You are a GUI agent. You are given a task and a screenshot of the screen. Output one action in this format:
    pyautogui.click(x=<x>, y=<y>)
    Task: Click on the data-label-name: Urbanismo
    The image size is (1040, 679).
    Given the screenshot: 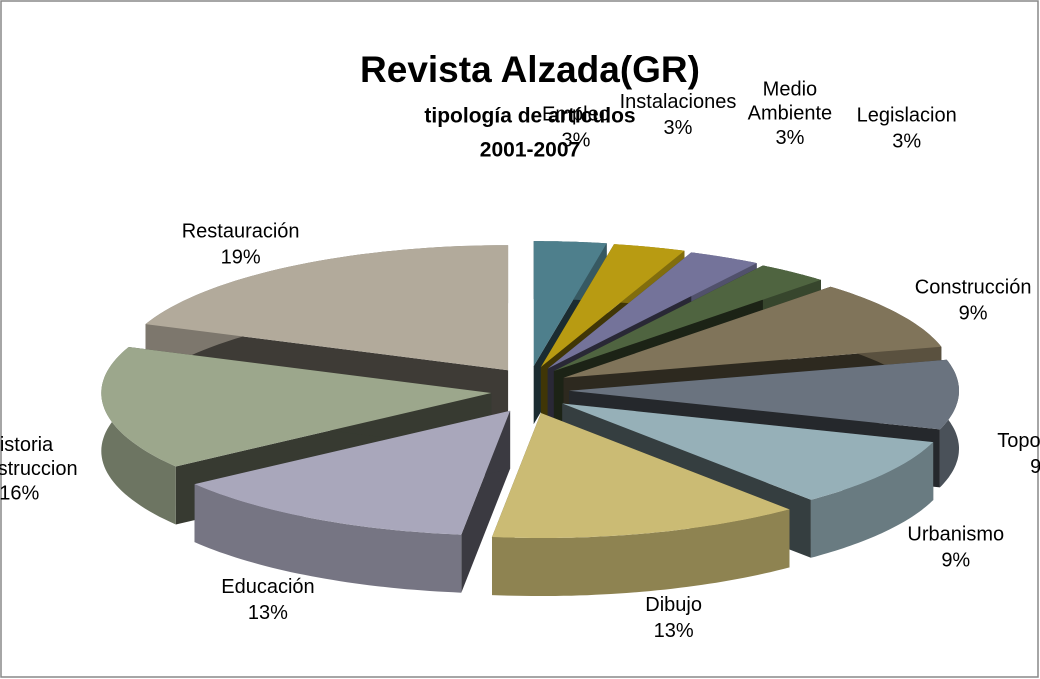 What is the action you would take?
    pyautogui.click(x=955, y=534)
    